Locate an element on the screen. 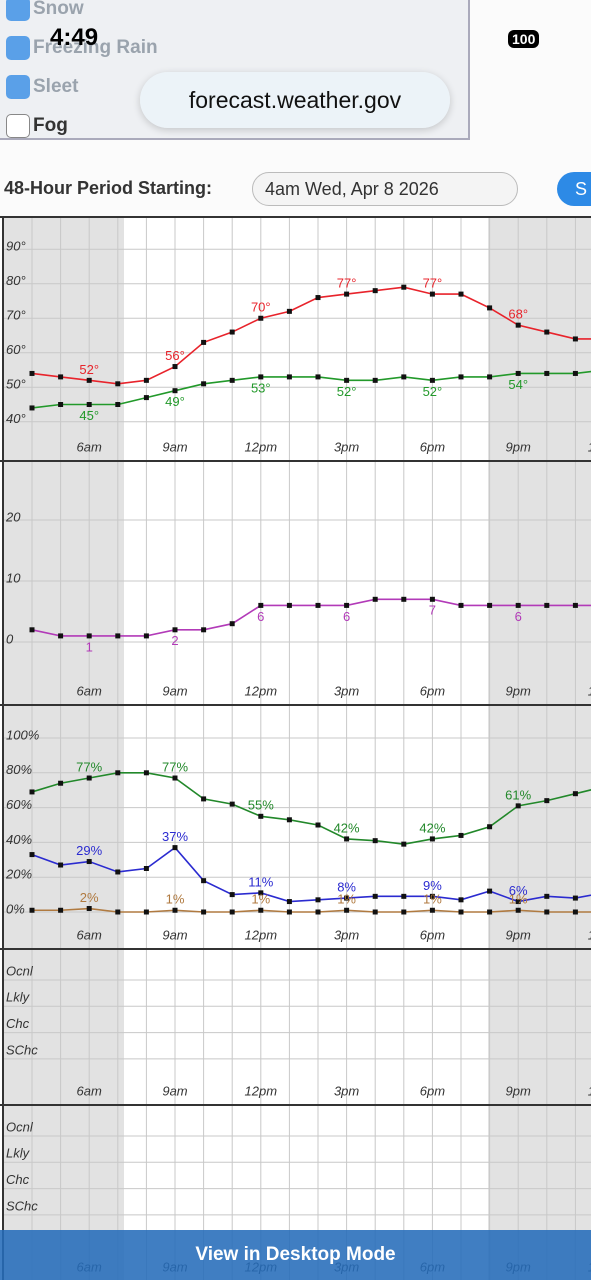 The height and width of the screenshot is (1280, 591). data-label: 70° is located at coordinates (261, 307).